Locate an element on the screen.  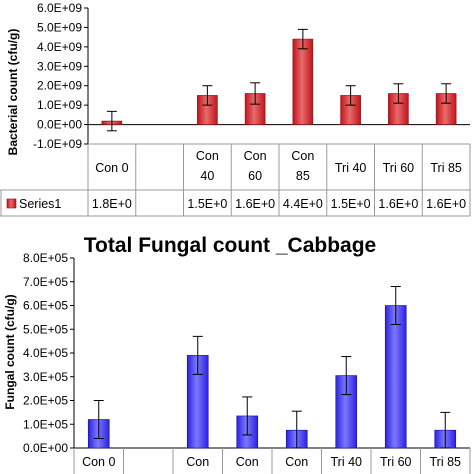
legend-key is located at coordinates (11, 203).